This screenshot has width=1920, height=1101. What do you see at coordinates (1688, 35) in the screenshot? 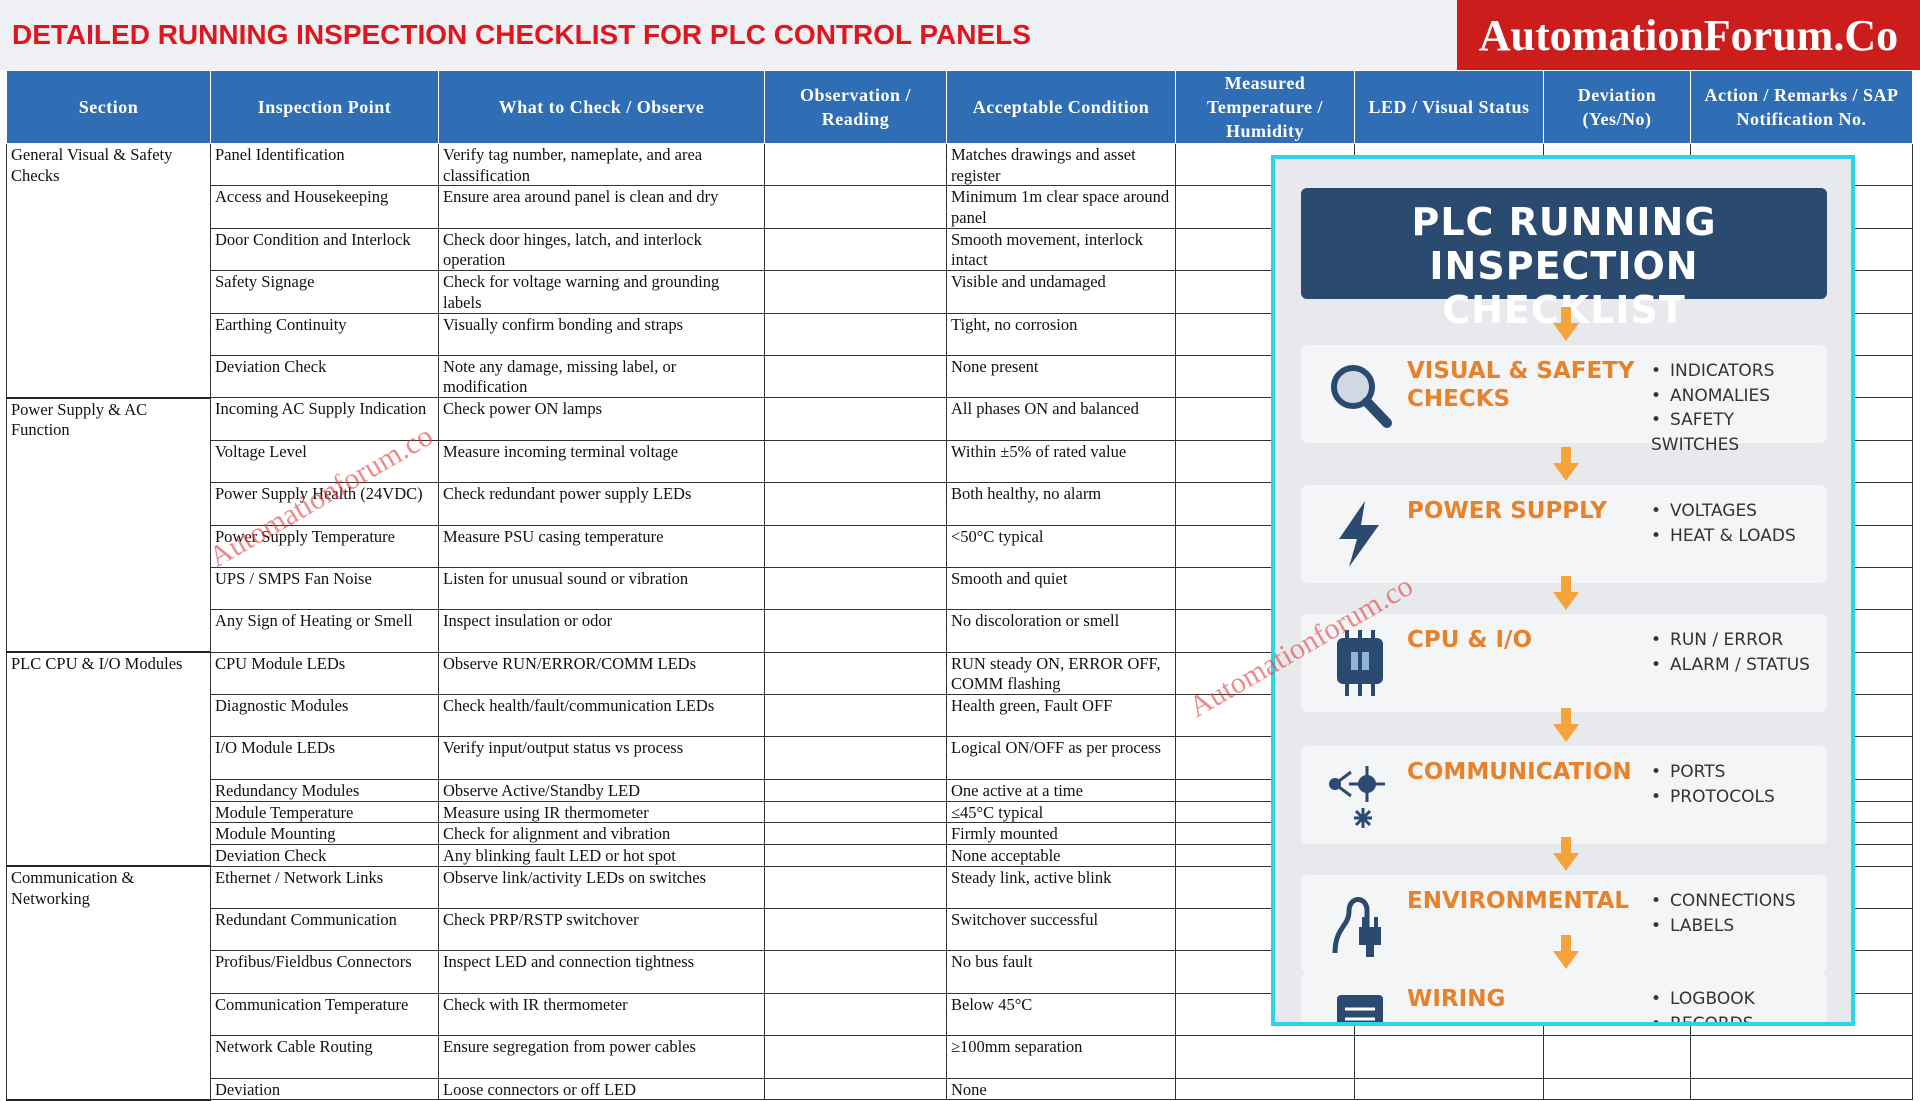
I see `brand: AutomationForum.Co` at bounding box center [1688, 35].